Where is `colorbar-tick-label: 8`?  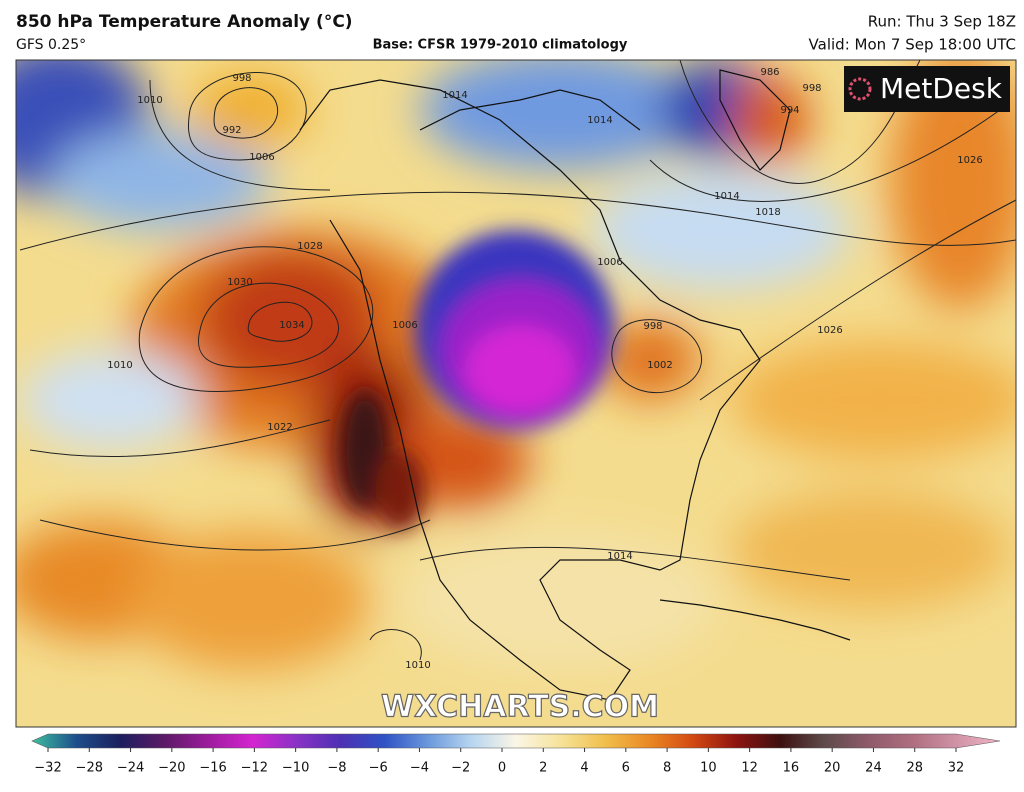 colorbar-tick-label: 8 is located at coordinates (667, 768).